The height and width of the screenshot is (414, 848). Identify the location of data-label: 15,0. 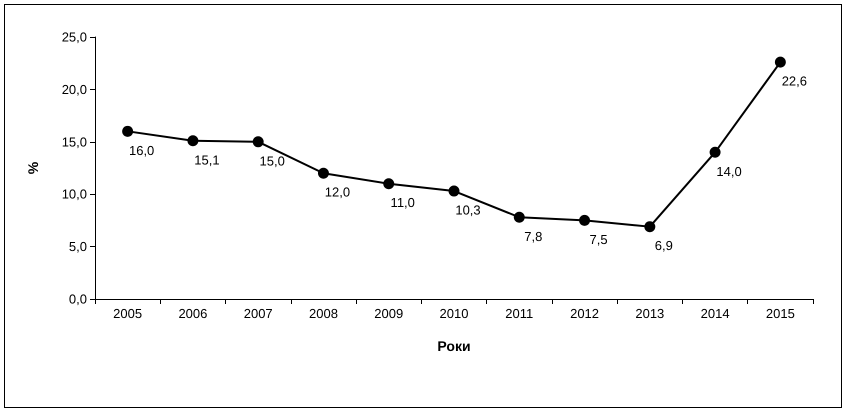
(272, 160).